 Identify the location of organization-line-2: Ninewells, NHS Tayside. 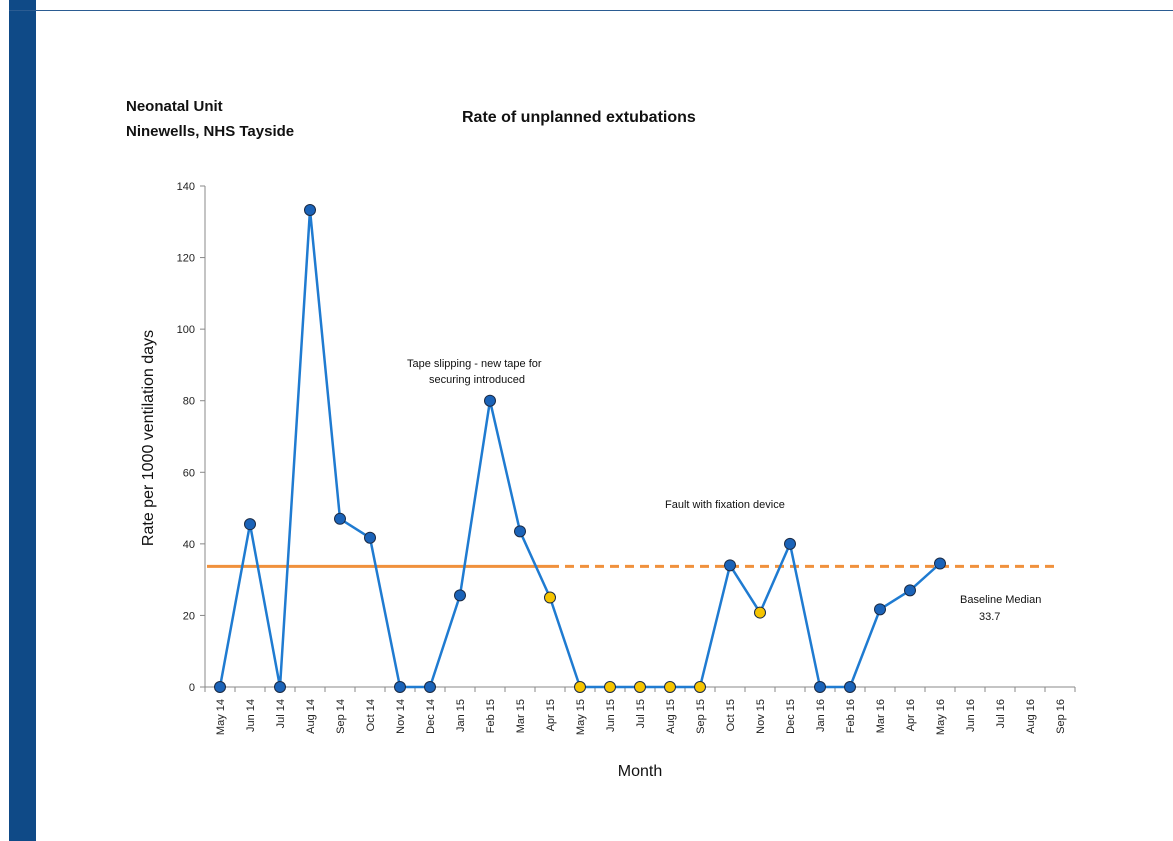
(210, 131).